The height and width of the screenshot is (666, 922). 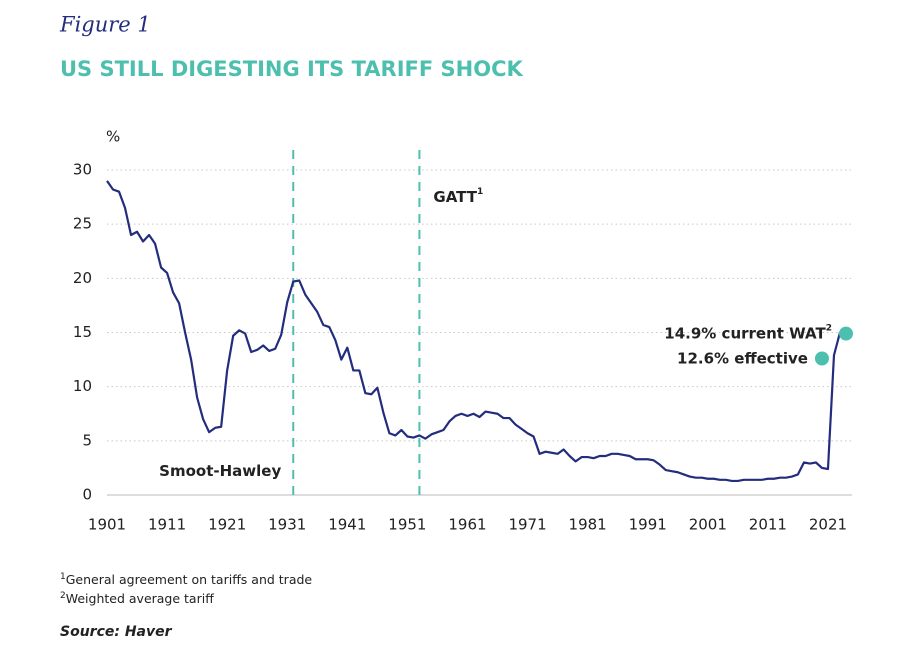 I want to click on event-label: GATT1, so click(x=458, y=196).